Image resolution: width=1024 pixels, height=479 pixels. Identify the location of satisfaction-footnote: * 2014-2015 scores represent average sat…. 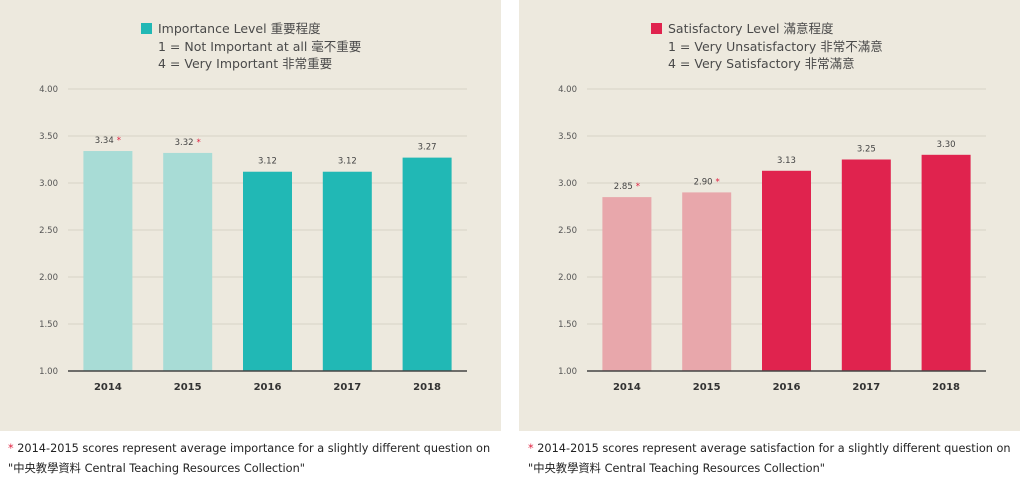
(775, 459).